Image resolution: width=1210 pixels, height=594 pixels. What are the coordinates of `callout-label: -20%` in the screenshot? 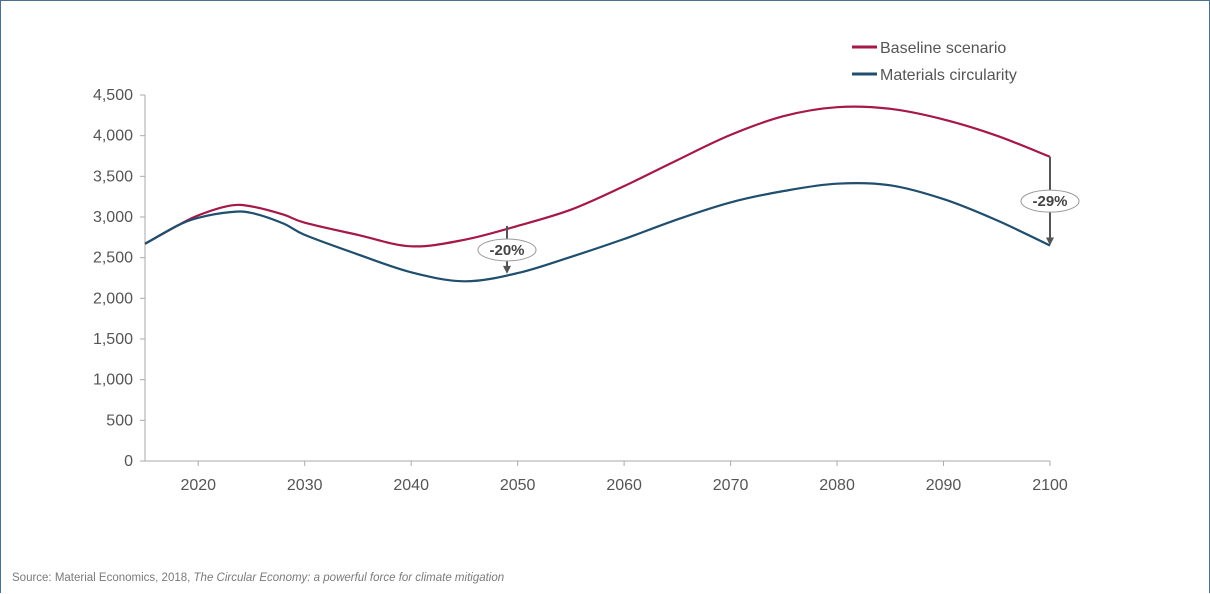 It's located at (506, 250).